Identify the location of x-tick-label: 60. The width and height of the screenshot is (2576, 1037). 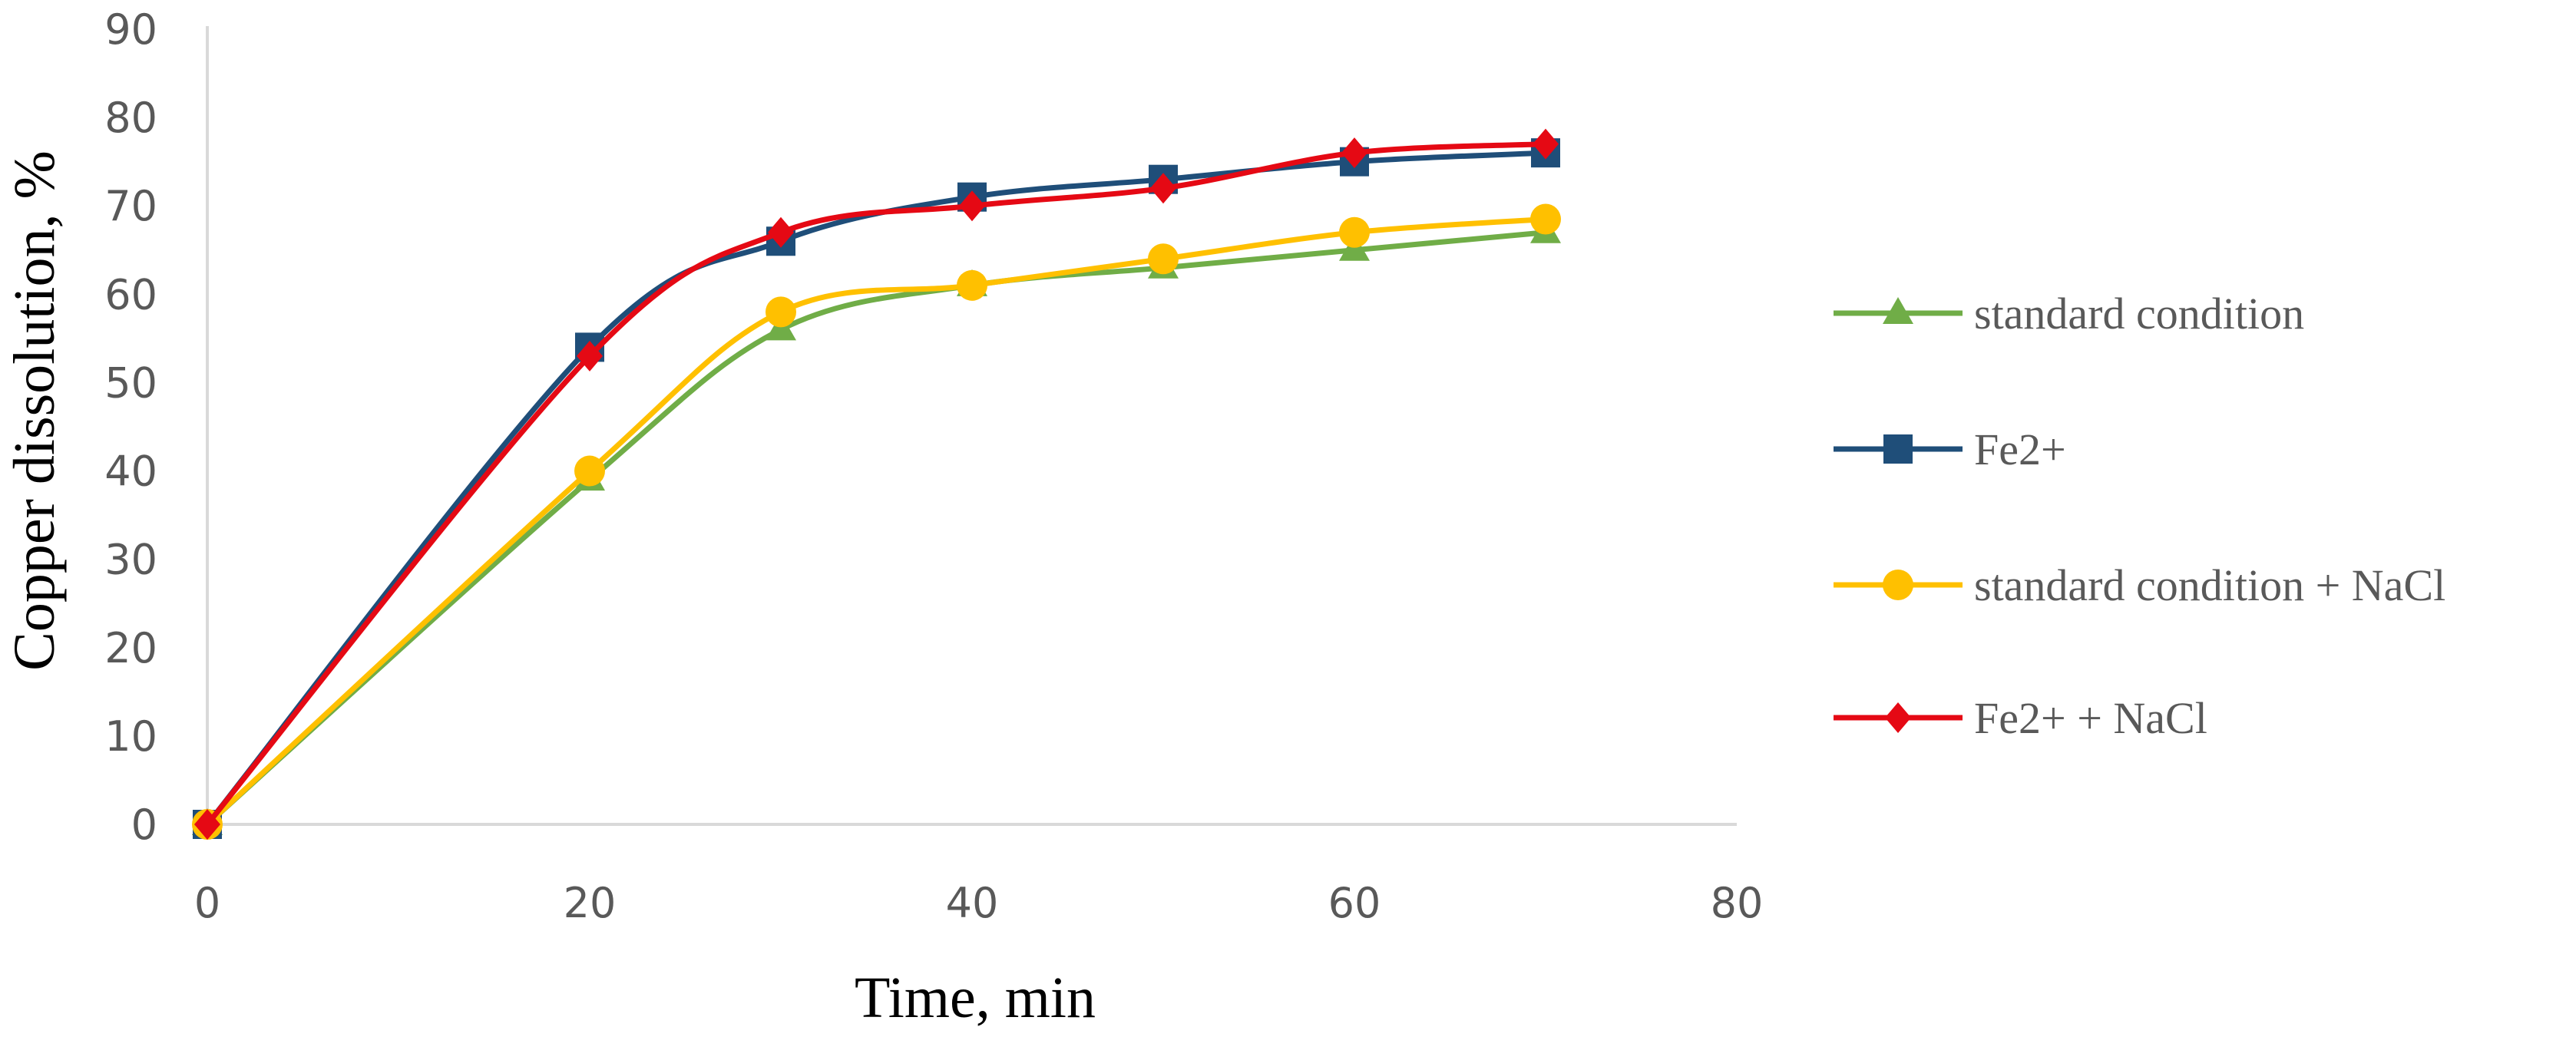
(1354, 903).